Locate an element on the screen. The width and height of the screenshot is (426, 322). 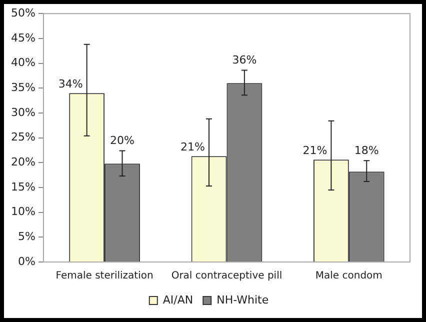
x-tick-label: Male condom is located at coordinates (348, 276).